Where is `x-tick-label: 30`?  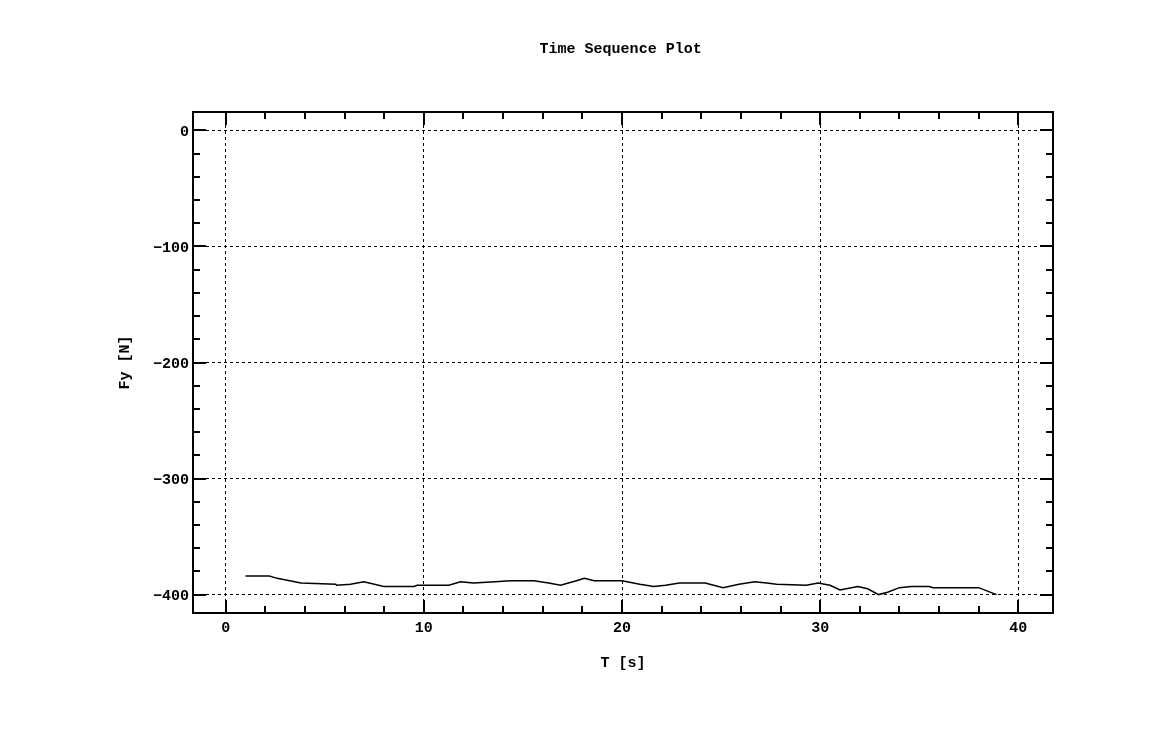 x-tick-label: 30 is located at coordinates (820, 628).